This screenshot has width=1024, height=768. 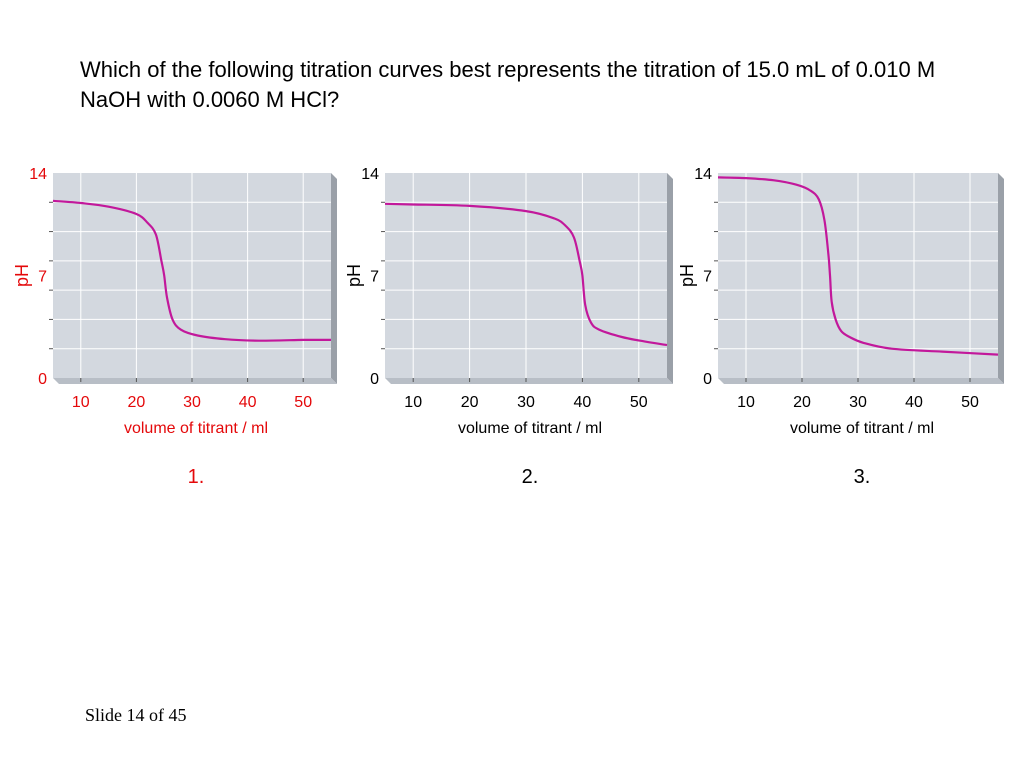 I want to click on chart-2: 0 7 14 10 20 30 40 50 volume of titrant / ml pH 2., so click(x=508, y=327).